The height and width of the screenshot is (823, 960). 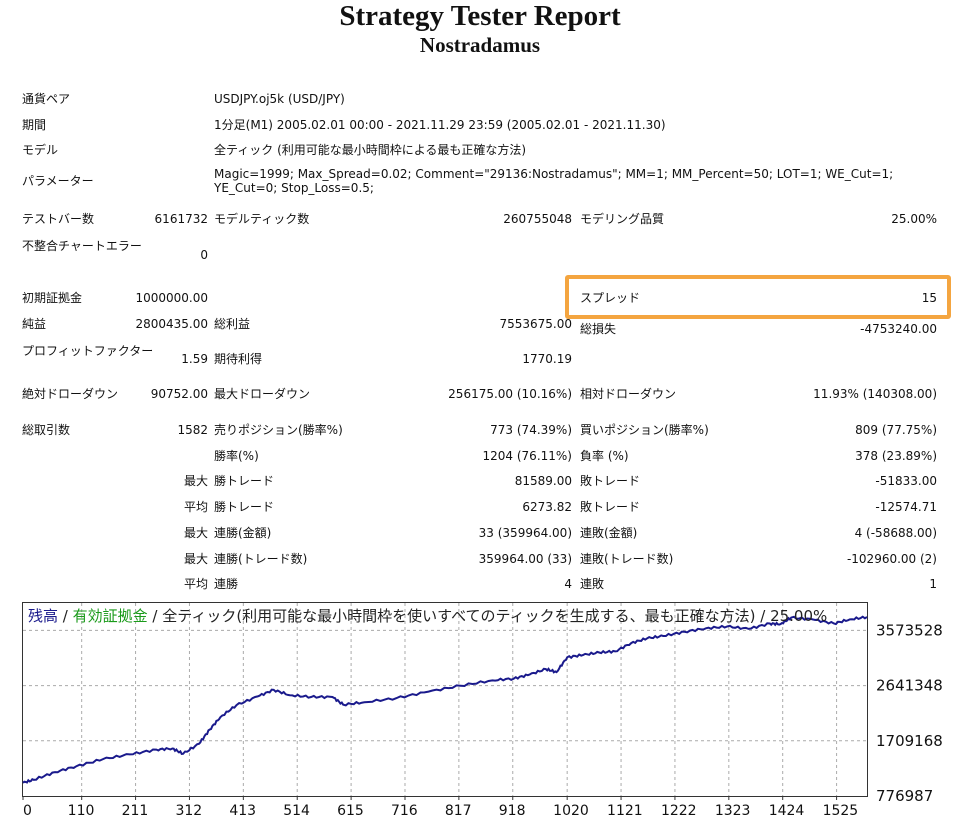 What do you see at coordinates (895, 533) in the screenshot?
I see `consec-loss-amount-value: 4 (-58688.00)` at bounding box center [895, 533].